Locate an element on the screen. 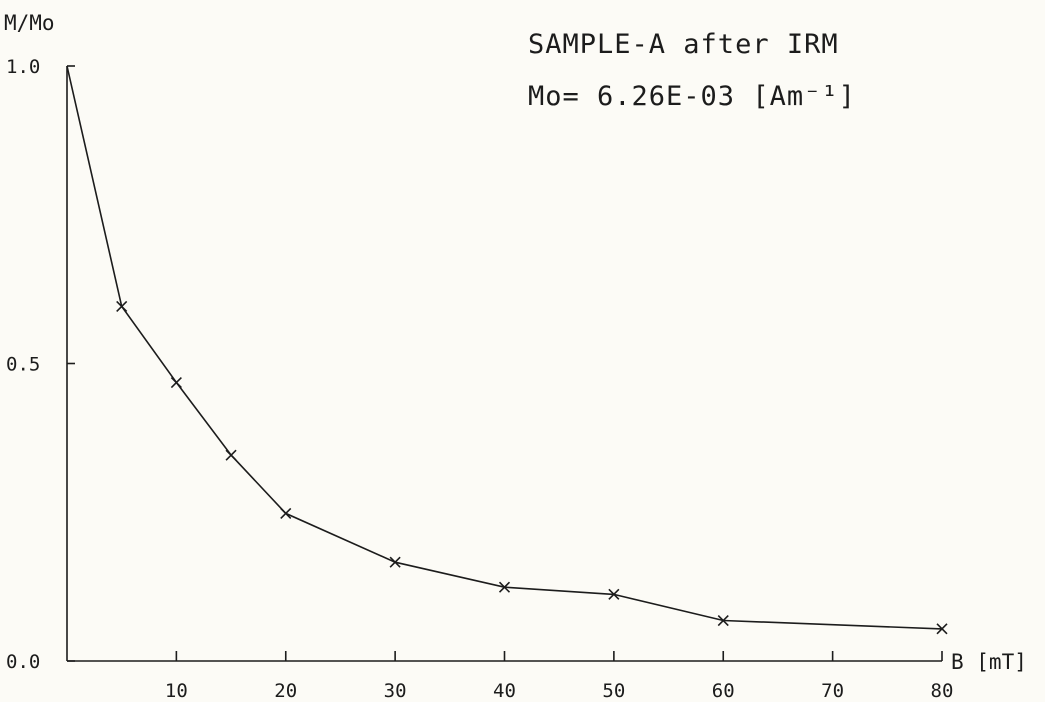  y-tick-label: 0.5 is located at coordinates (23, 365).